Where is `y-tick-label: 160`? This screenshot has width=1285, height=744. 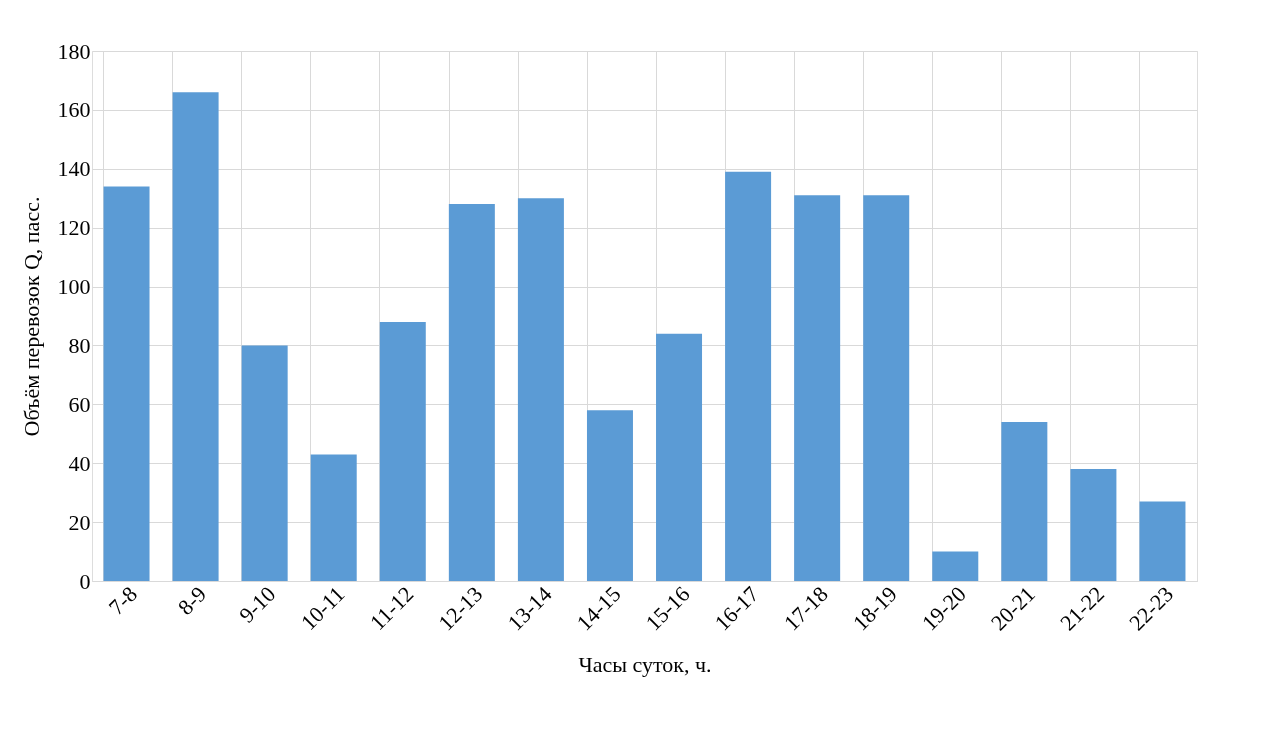
y-tick-label: 160 is located at coordinates (74, 110).